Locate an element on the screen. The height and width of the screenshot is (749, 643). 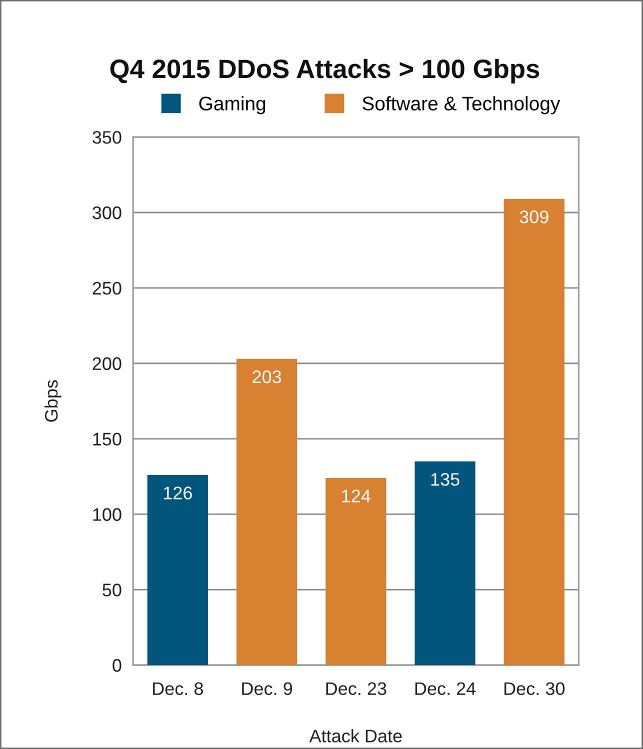
x-tick-label: Dec. 9 is located at coordinates (267, 689).